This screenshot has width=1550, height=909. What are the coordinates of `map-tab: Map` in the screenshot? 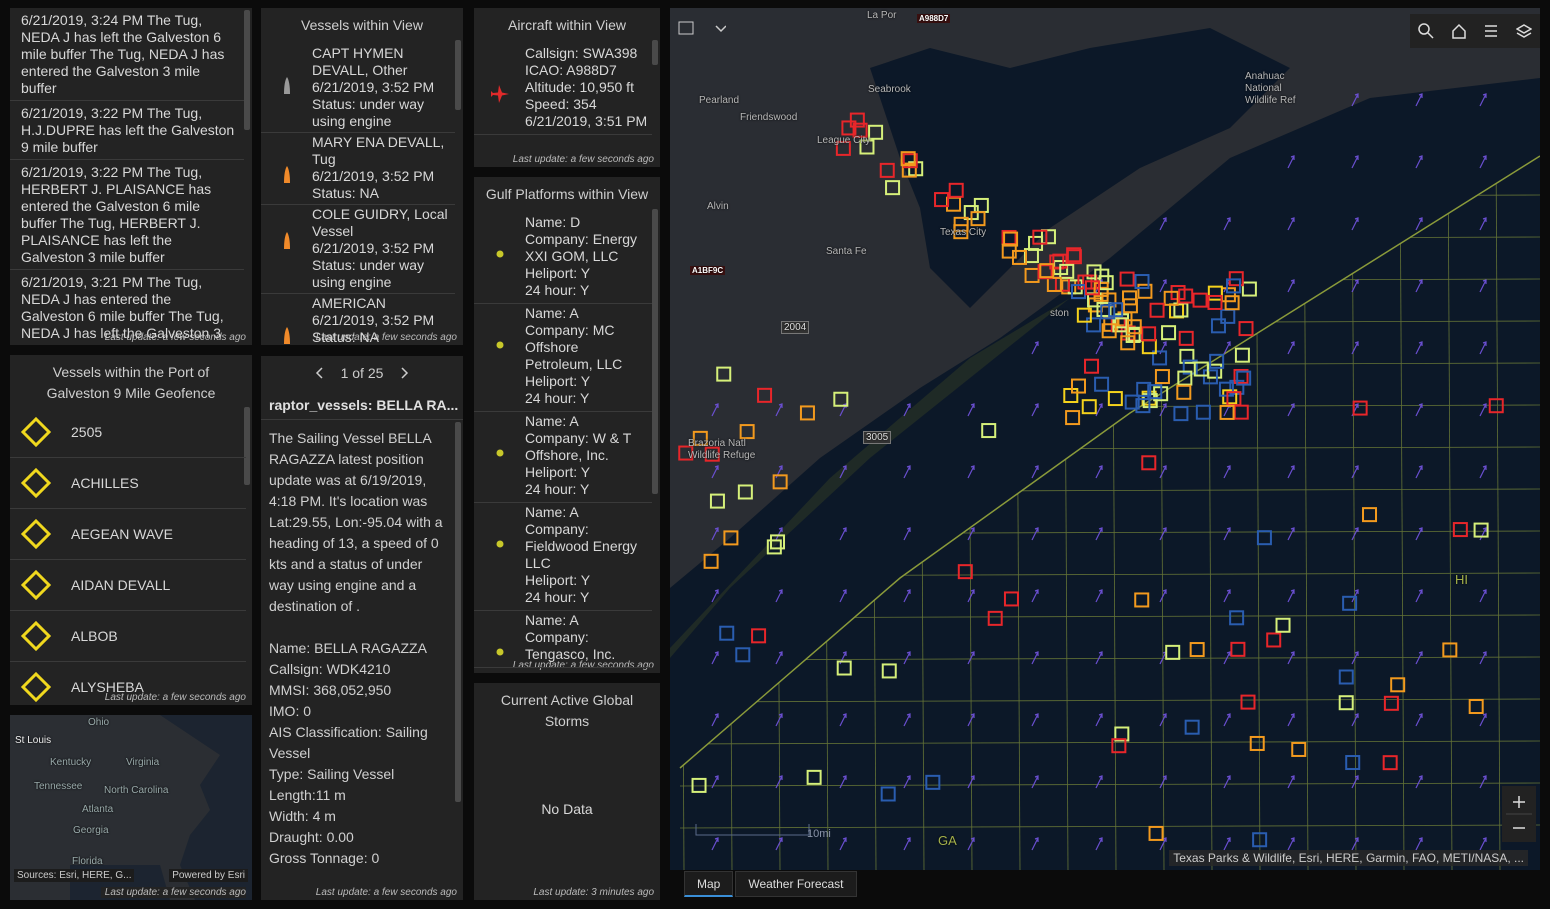 It's located at (709, 884).